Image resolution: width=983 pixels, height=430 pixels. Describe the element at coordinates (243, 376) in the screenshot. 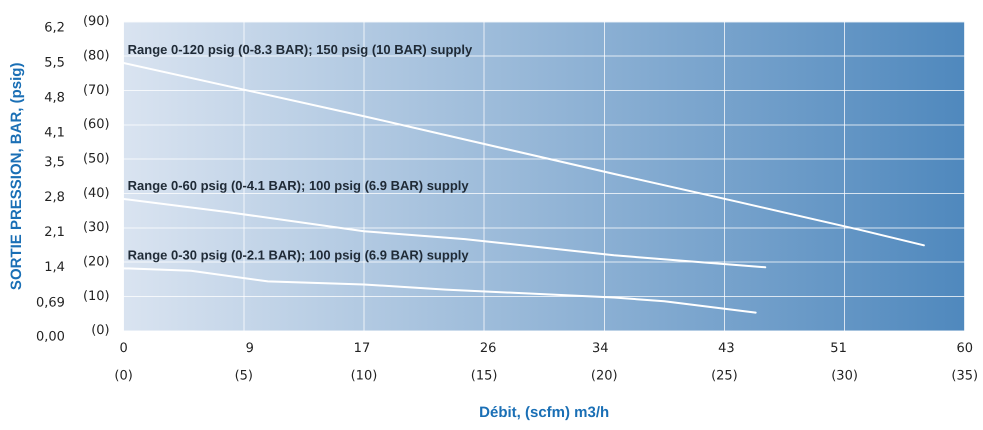

I see `x-tick-label: (5)` at that location.